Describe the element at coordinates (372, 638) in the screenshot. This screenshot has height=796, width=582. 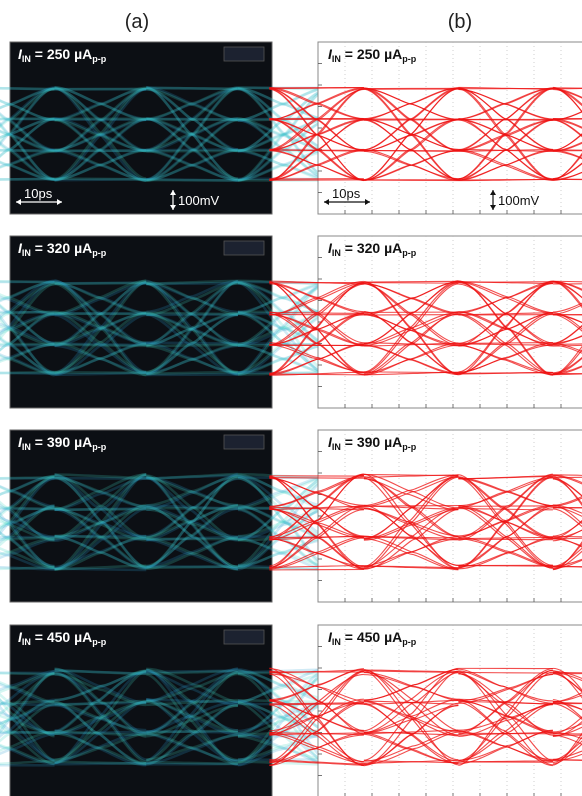
I see `current-label: IIN = 450 µAp-p` at that location.